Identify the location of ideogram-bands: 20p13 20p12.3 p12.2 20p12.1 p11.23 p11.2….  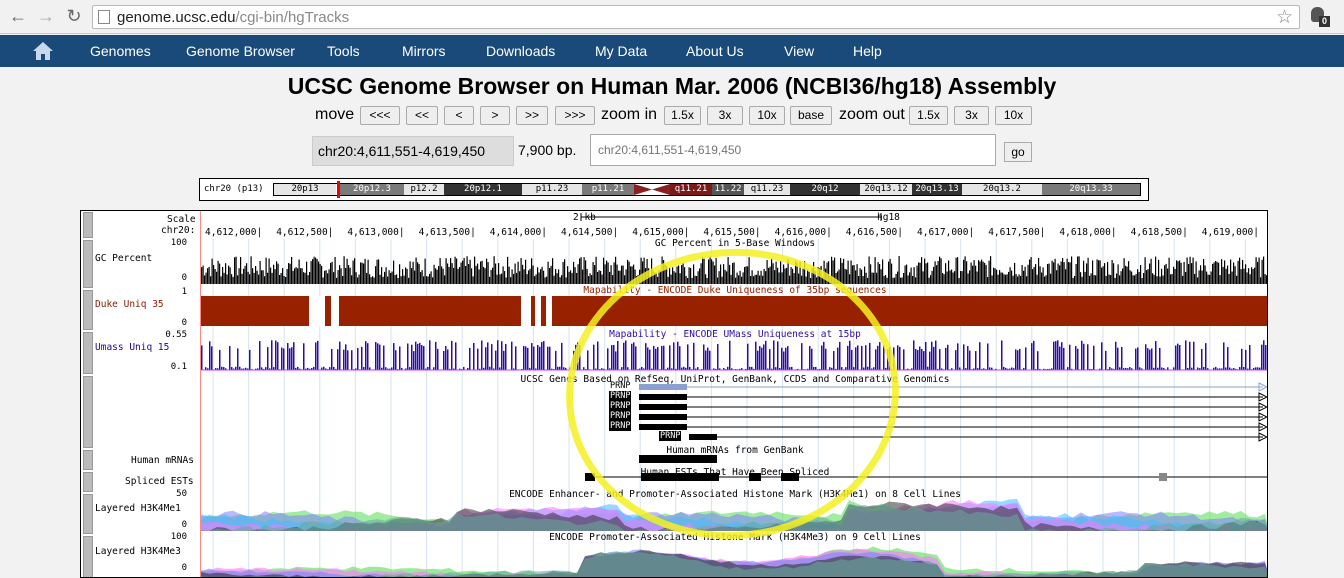
(707, 189).